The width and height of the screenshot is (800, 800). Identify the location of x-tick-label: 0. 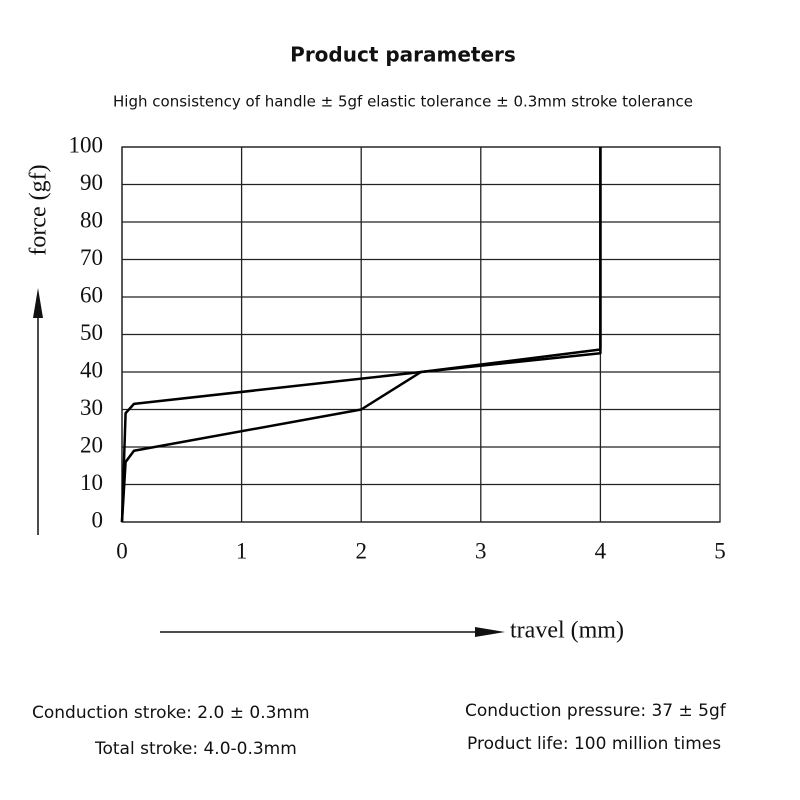
(122, 550).